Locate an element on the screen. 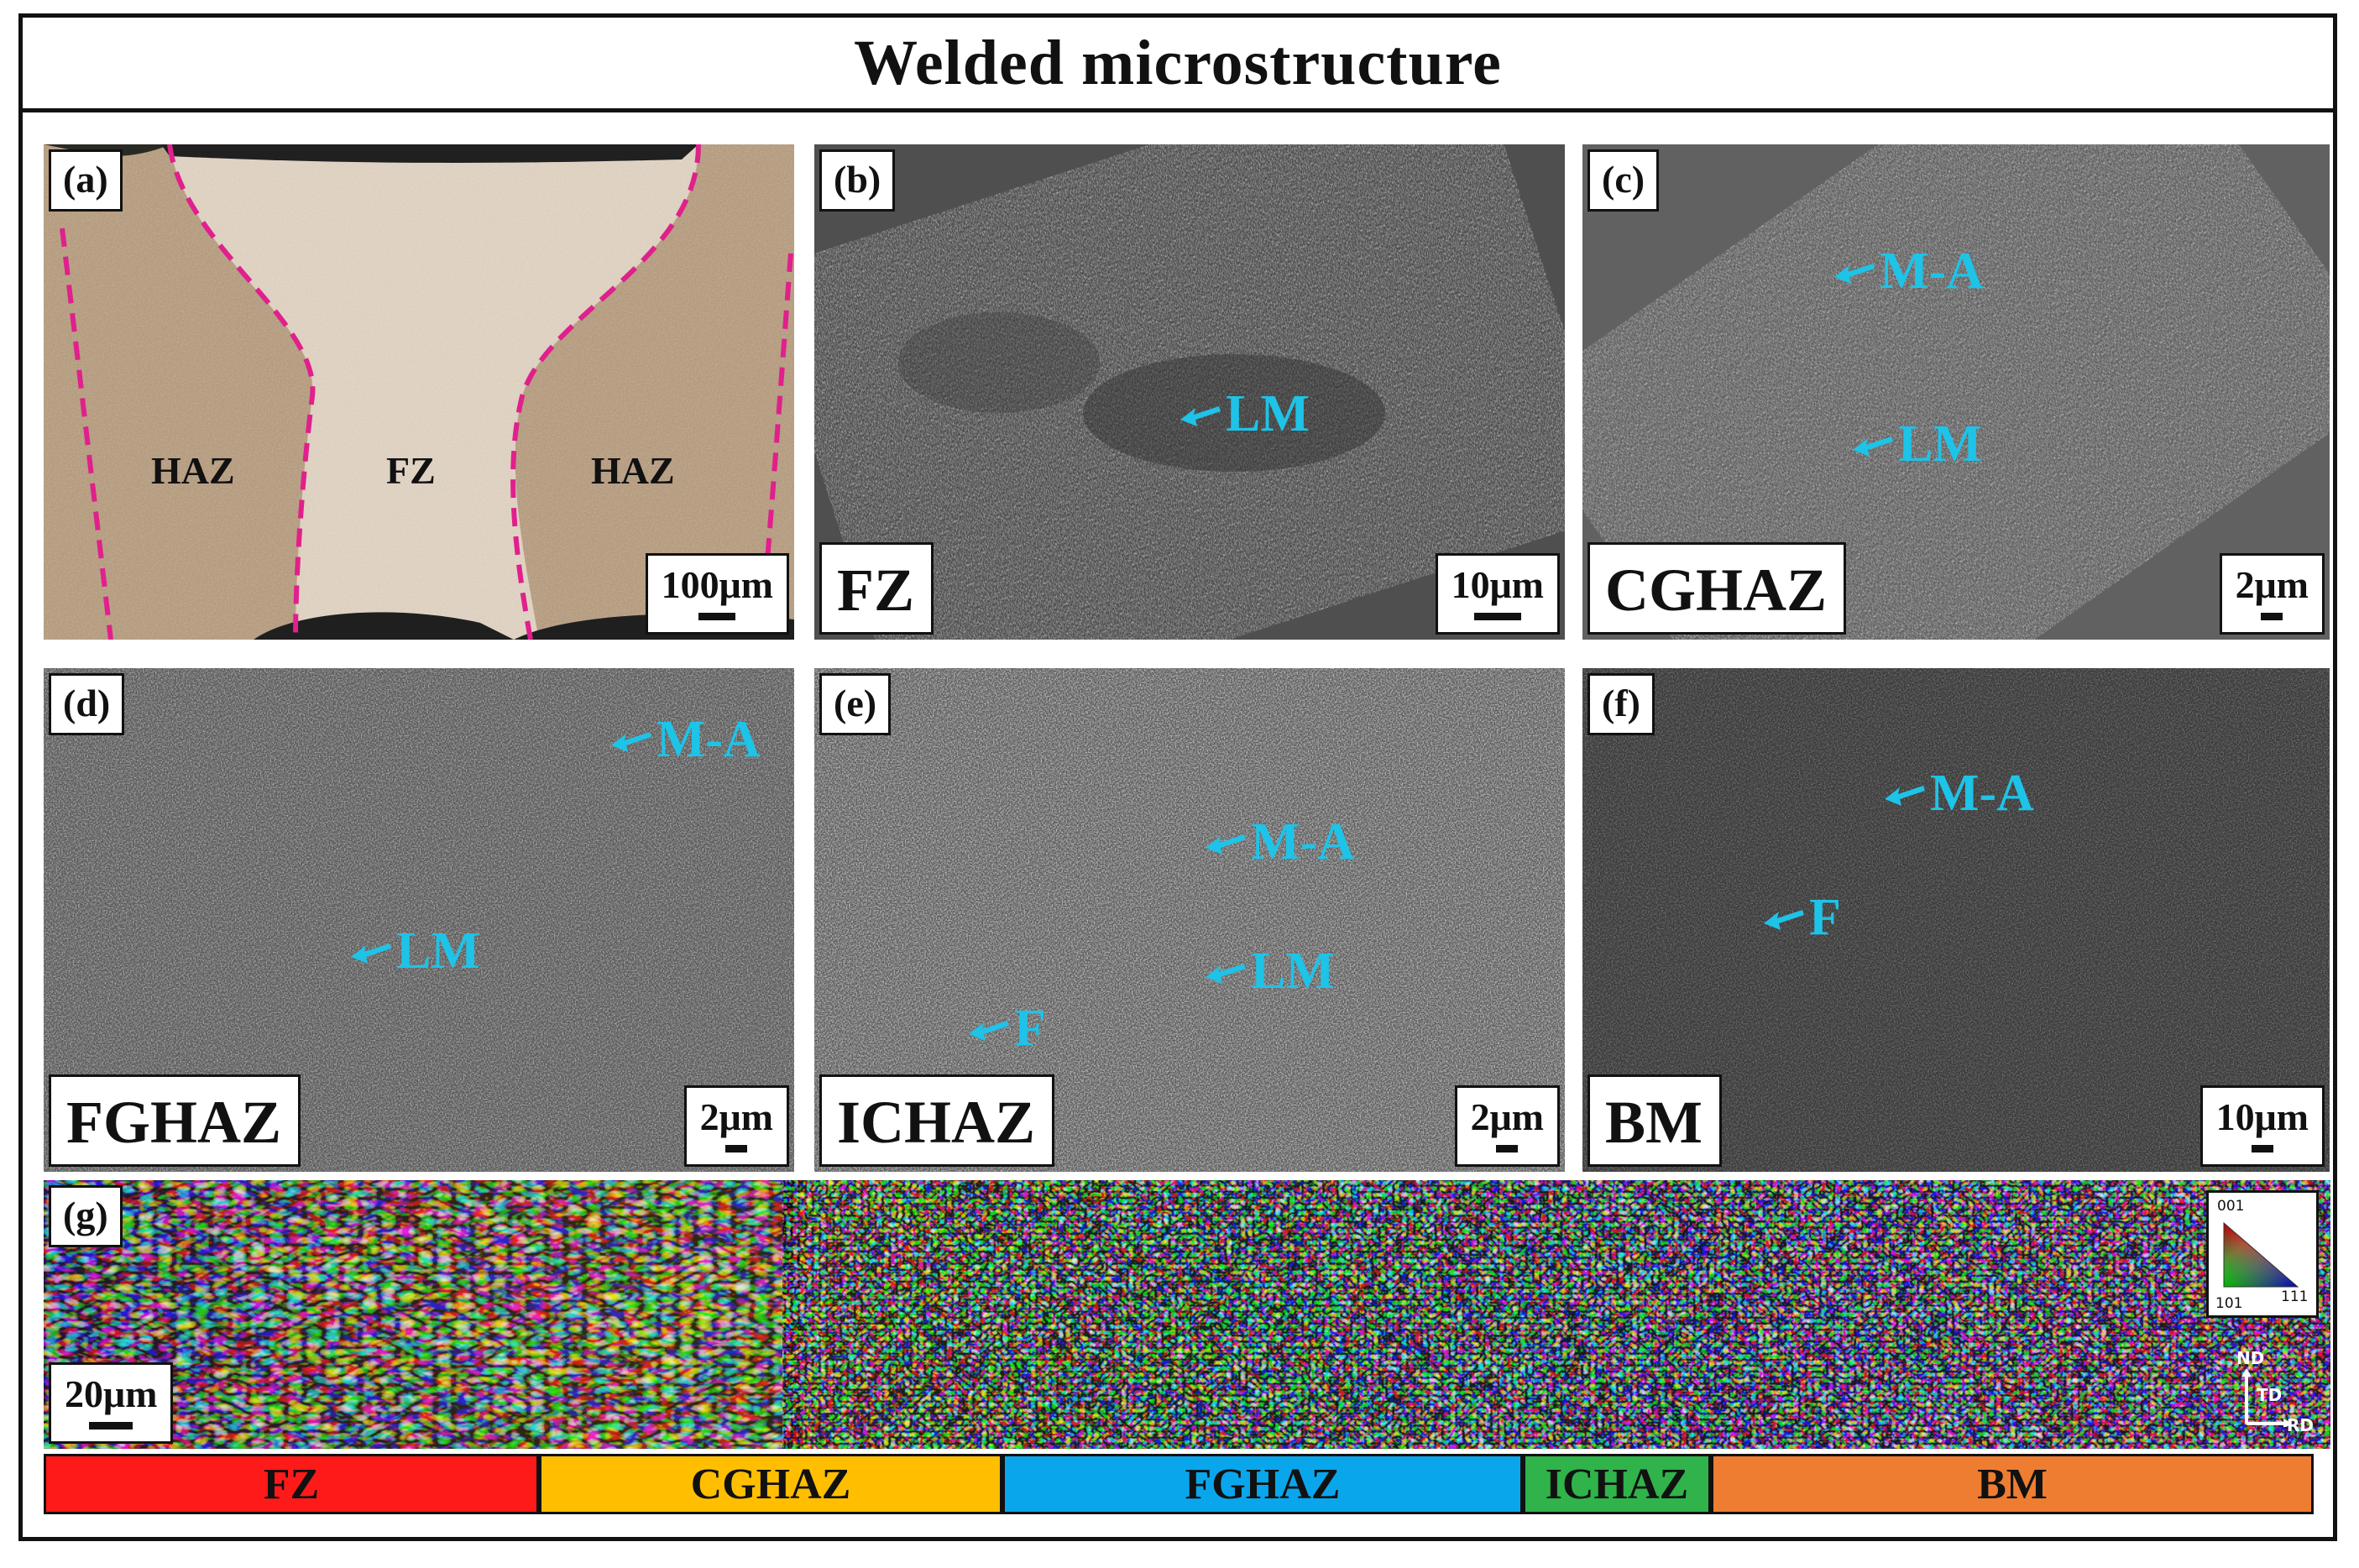 The height and width of the screenshot is (1568, 2359). zone-legend-fz: FZ is located at coordinates (291, 1484).